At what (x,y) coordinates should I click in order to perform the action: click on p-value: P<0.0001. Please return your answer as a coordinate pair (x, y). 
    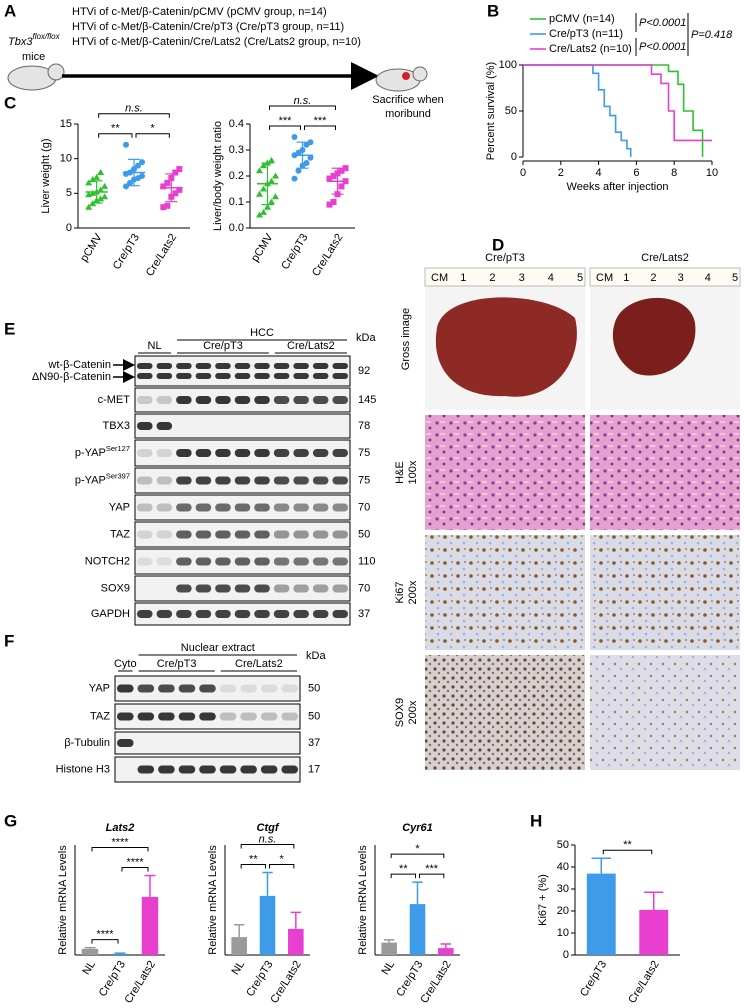
    Looking at the image, I should click on (662, 23).